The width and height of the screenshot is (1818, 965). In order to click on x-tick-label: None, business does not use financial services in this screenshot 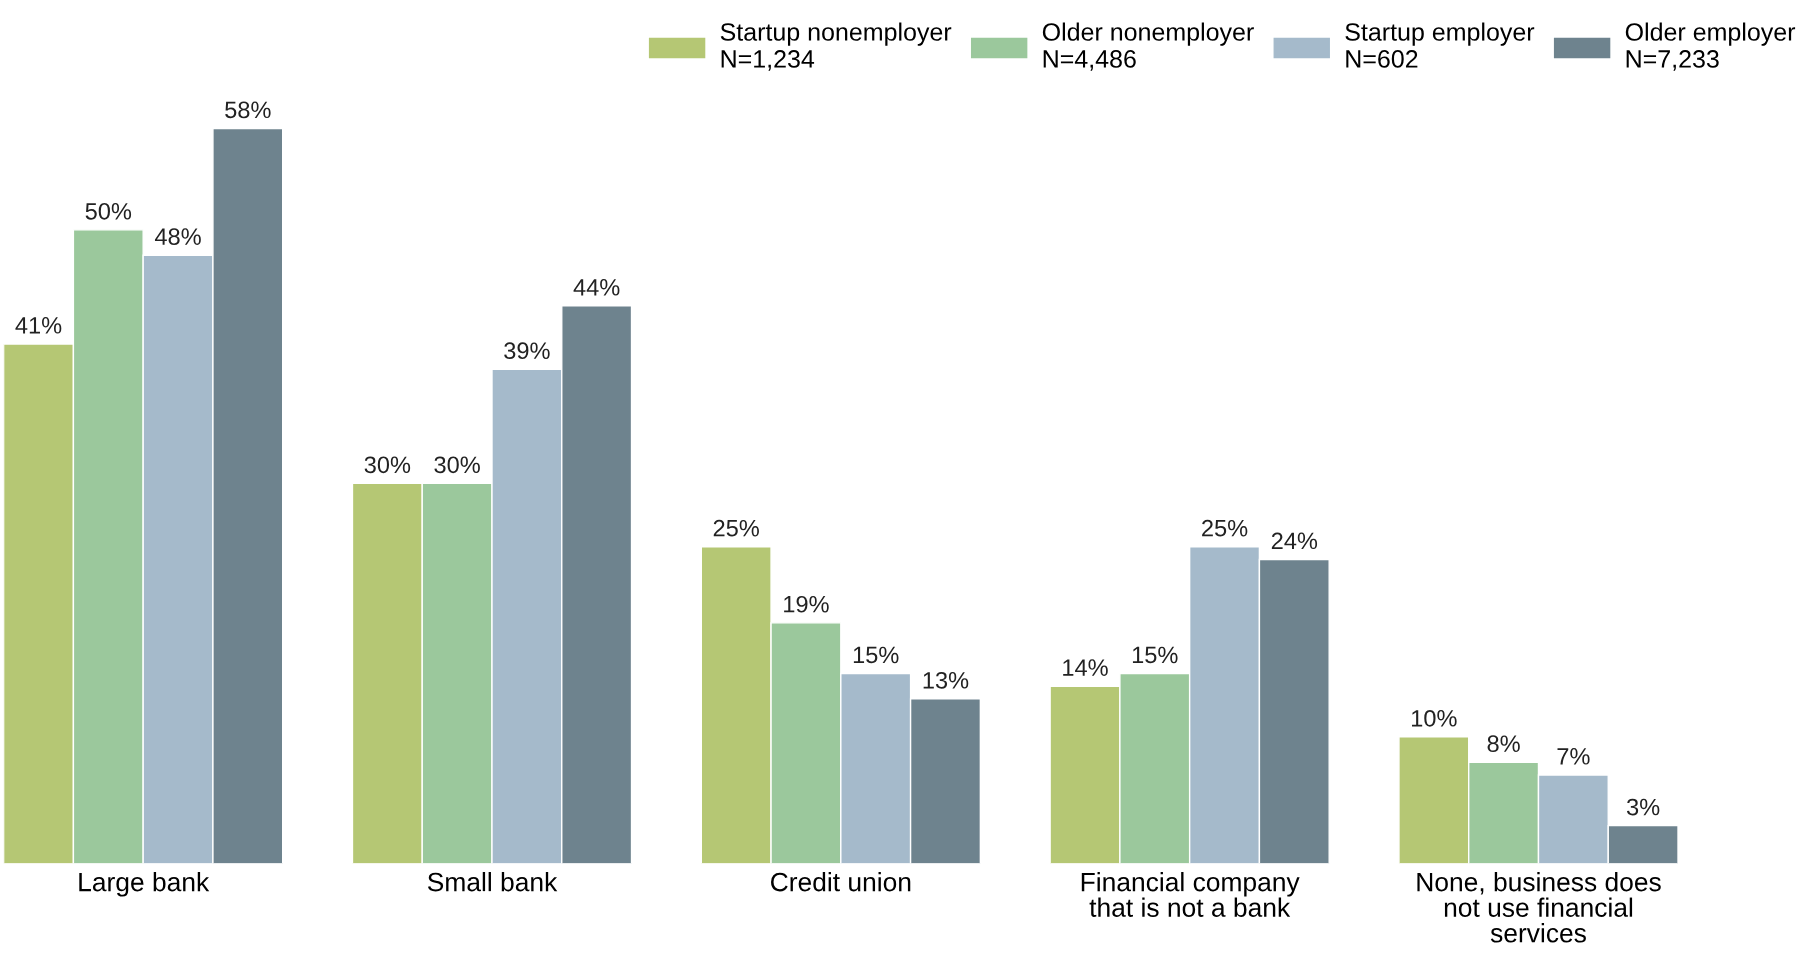, I will do `click(1539, 907)`.